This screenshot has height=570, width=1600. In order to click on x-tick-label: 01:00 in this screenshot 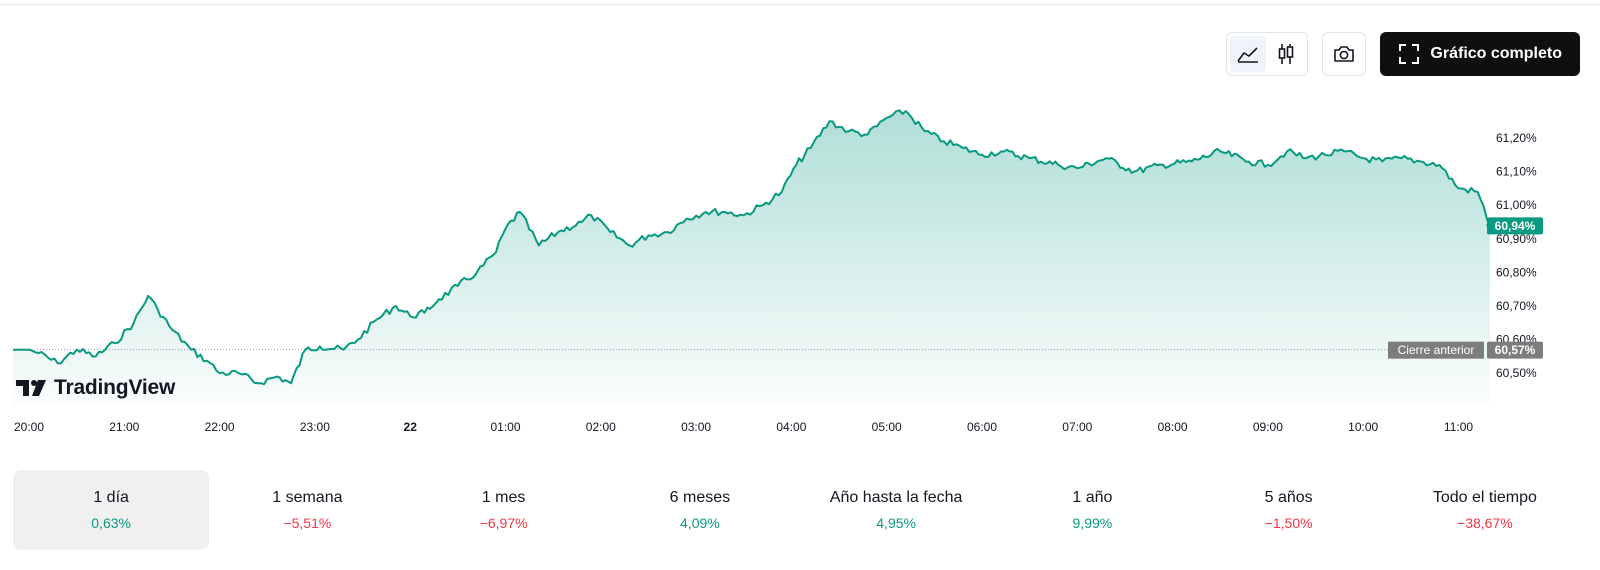, I will do `click(505, 427)`.